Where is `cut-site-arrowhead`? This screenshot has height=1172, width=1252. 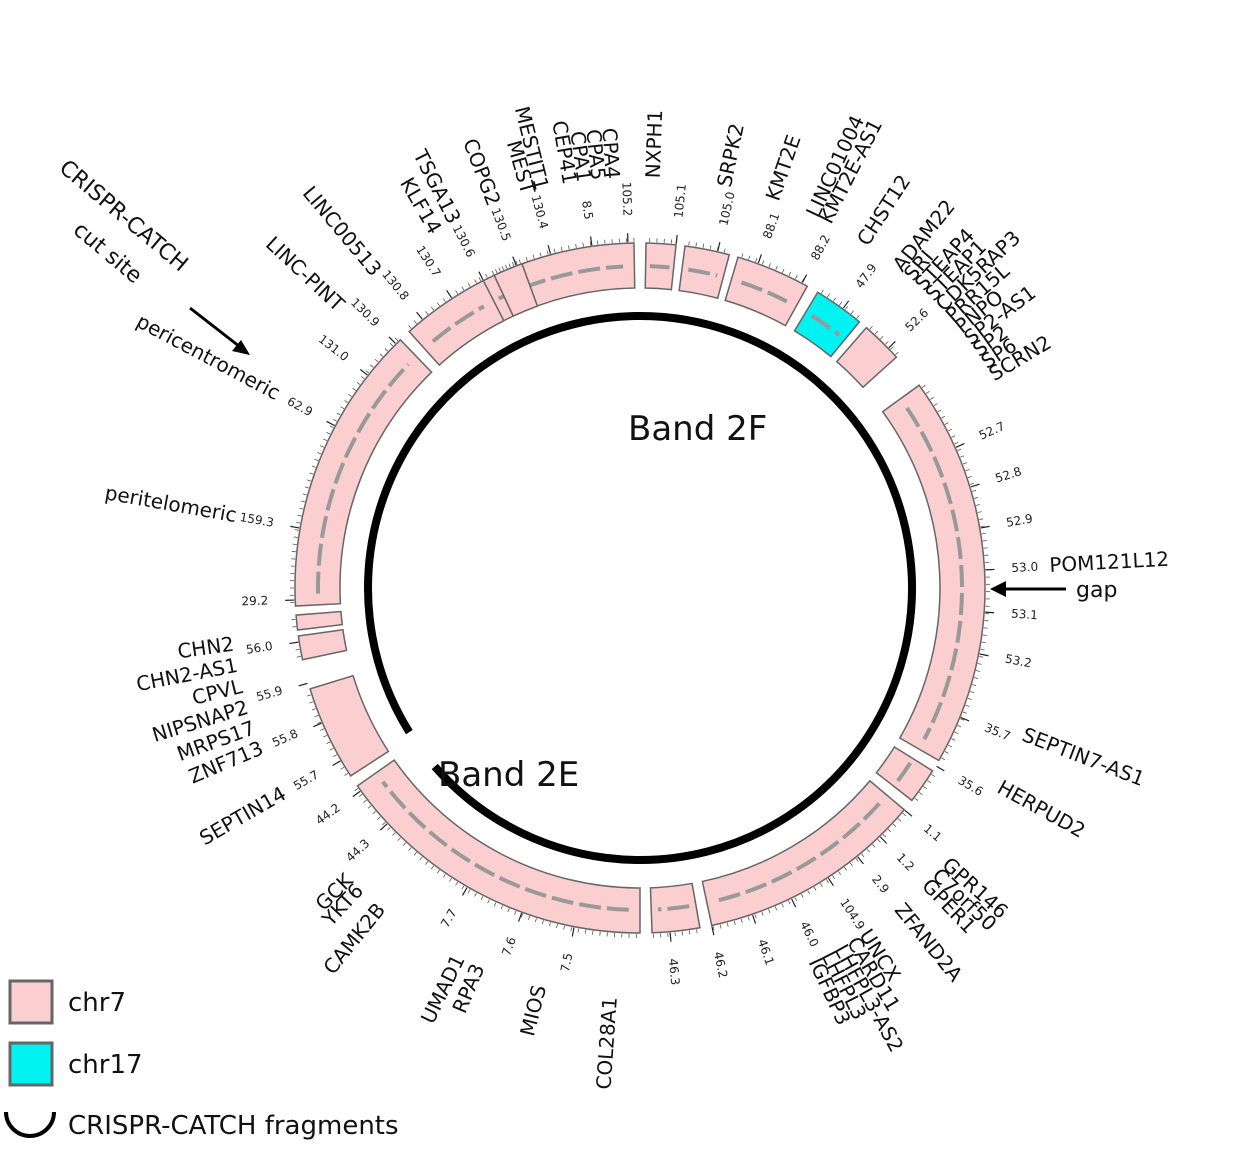 cut-site-arrowhead is located at coordinates (241, 347).